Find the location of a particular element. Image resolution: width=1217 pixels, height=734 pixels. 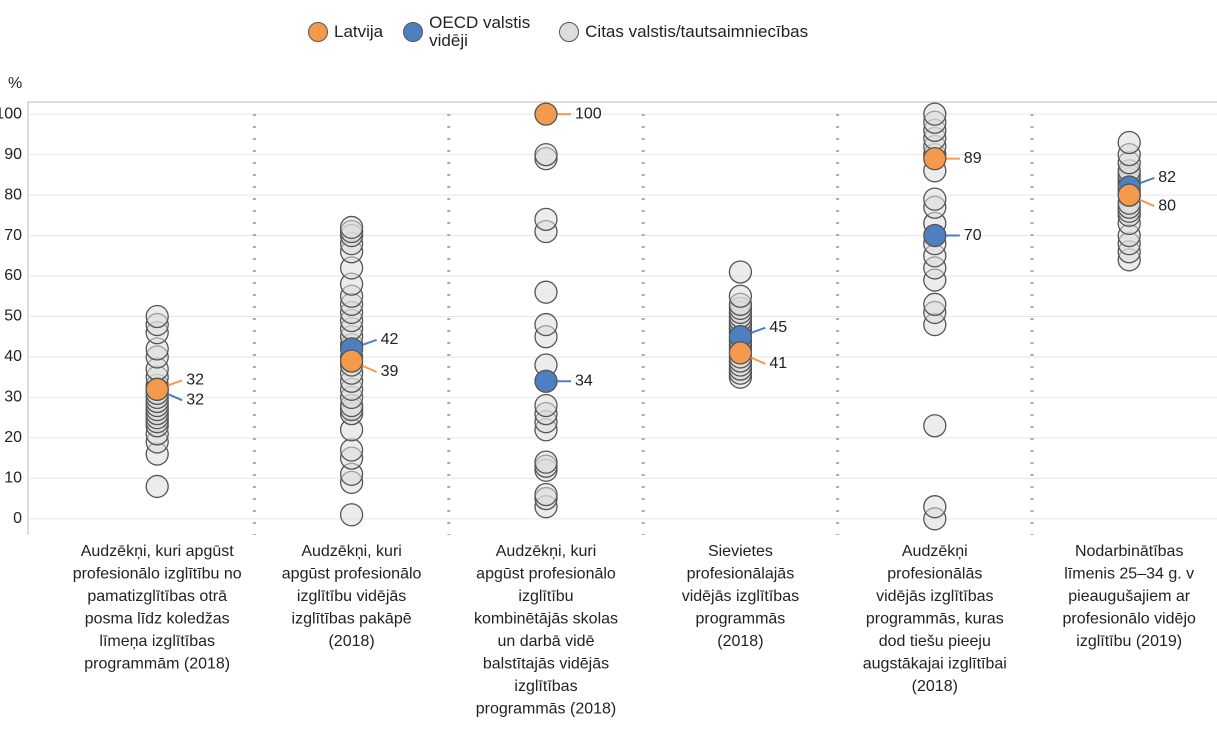

legend-label: Latvija is located at coordinates (359, 31).